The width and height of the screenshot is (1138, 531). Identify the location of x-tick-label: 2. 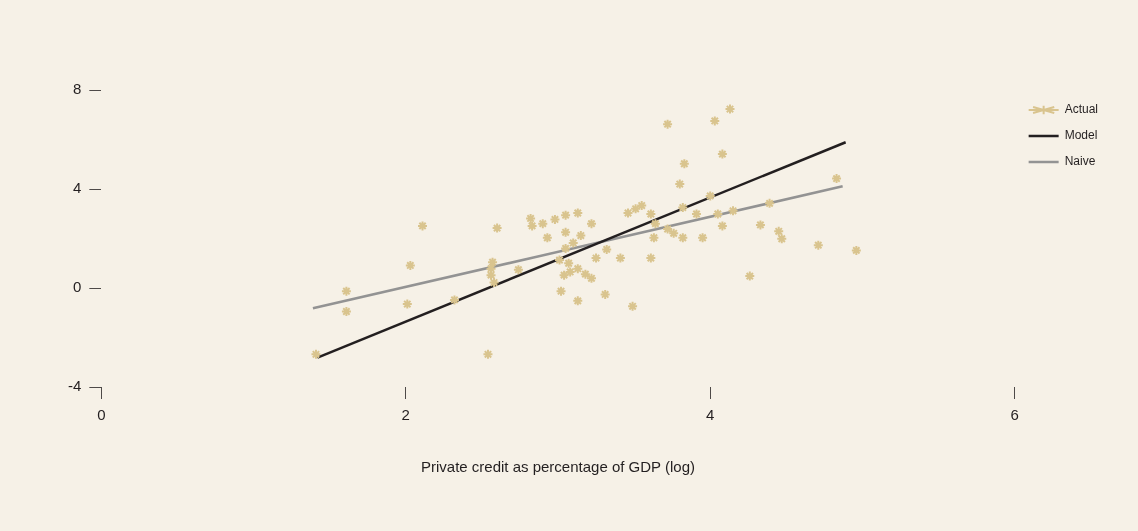
(405, 415).